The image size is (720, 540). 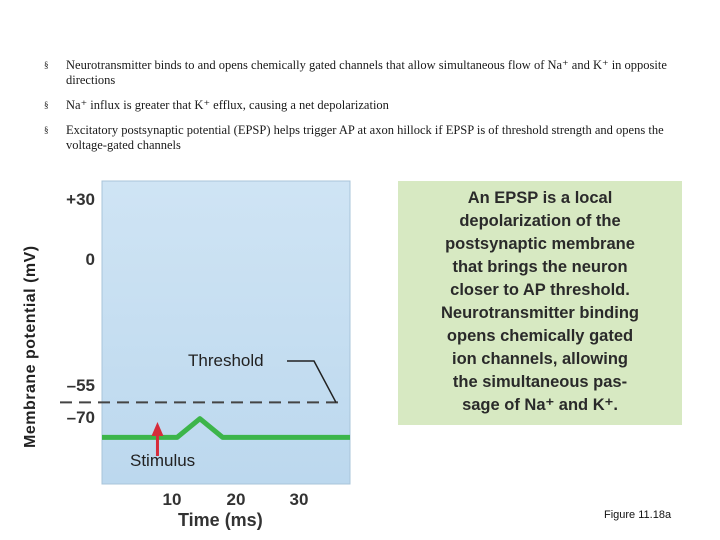 What do you see at coordinates (540, 198) in the screenshot?
I see `callout-line: An EPSP is a local` at bounding box center [540, 198].